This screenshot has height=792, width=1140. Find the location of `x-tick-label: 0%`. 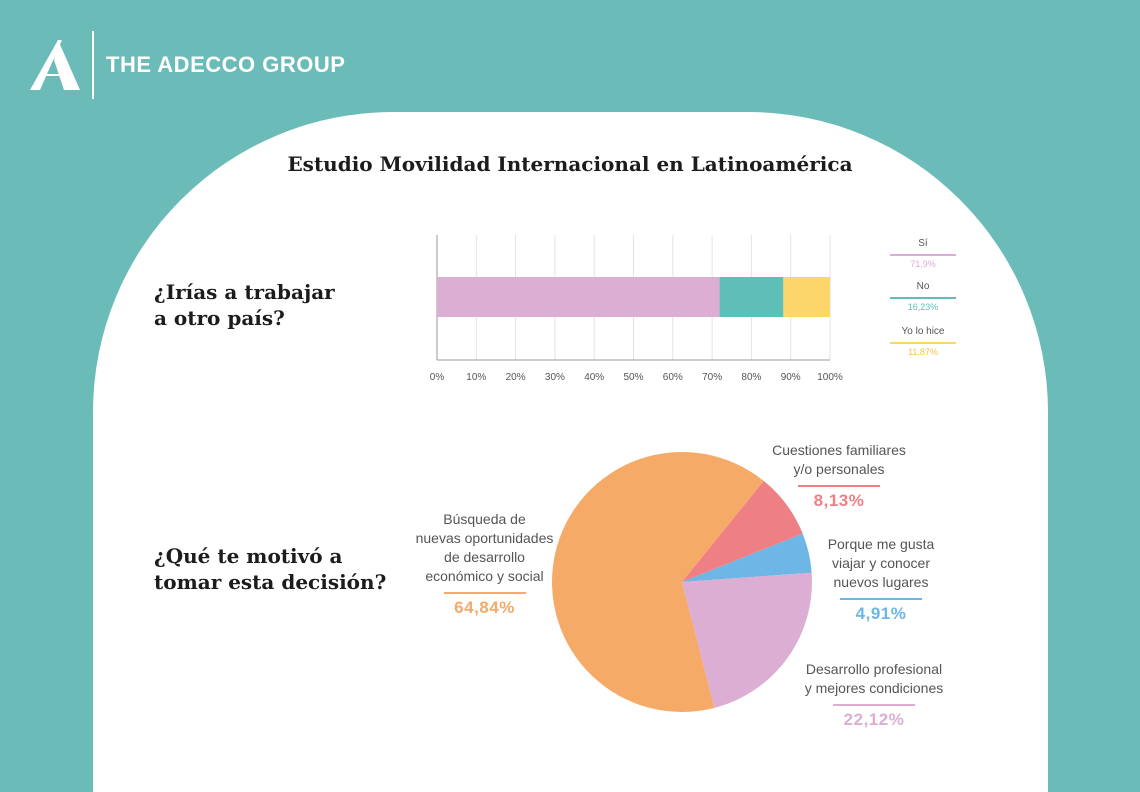

x-tick-label: 0% is located at coordinates (437, 377).